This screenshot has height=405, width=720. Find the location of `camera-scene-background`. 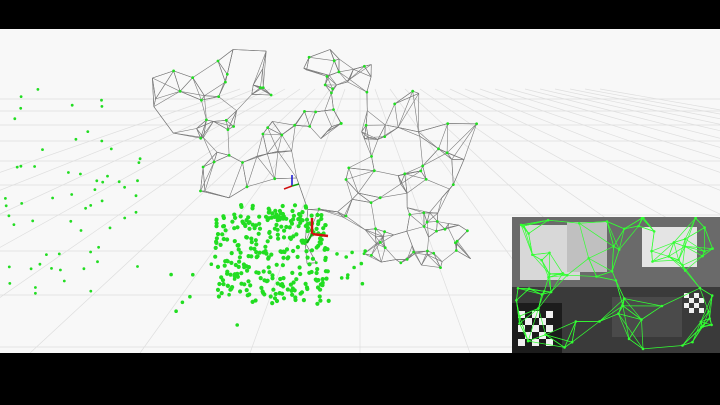

camera-scene-background is located at coordinates (616, 285).